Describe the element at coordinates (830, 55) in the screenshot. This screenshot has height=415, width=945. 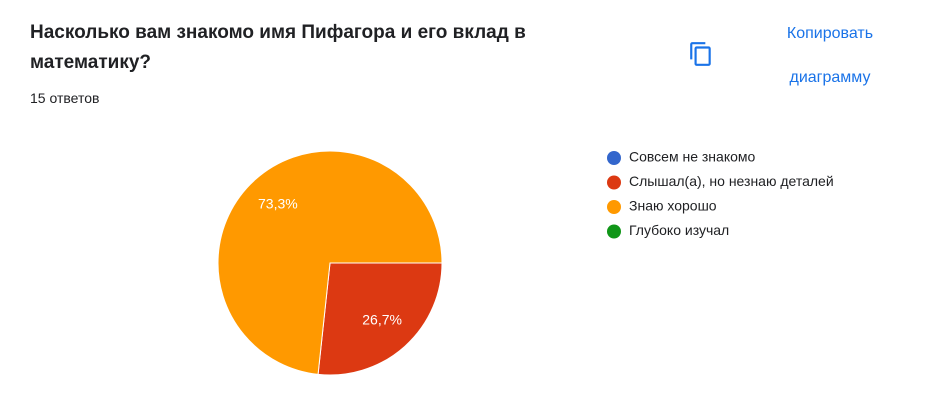
I see `copy-chart-button: Копировать диаграмму` at that location.